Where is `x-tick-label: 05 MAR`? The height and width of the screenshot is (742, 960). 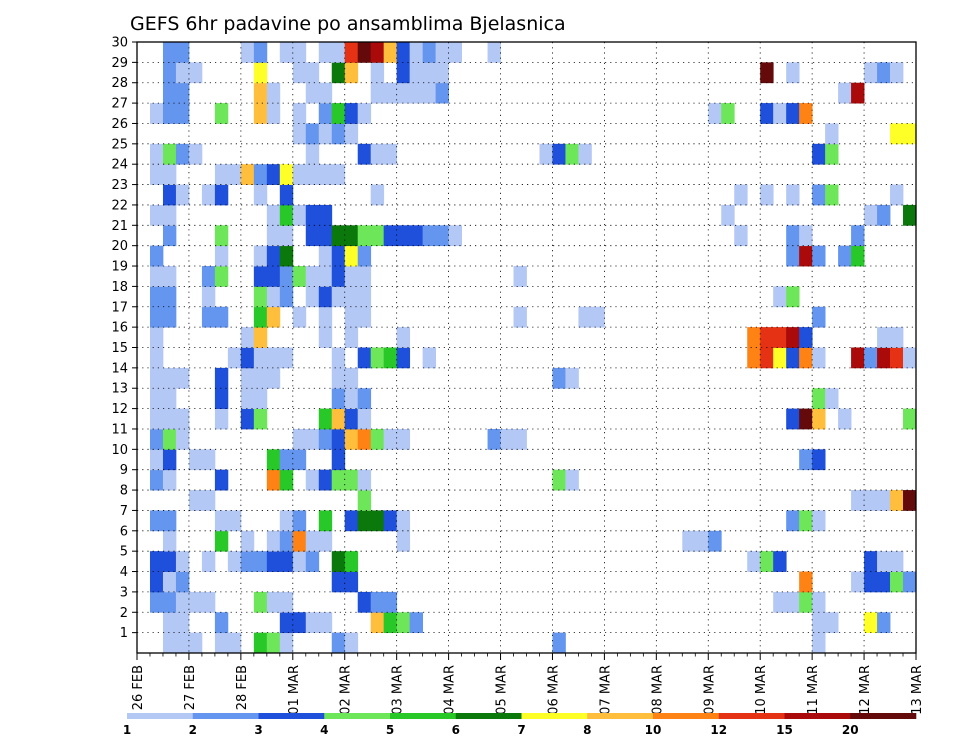
x-tick-label: 05 MAR is located at coordinates (502, 690).